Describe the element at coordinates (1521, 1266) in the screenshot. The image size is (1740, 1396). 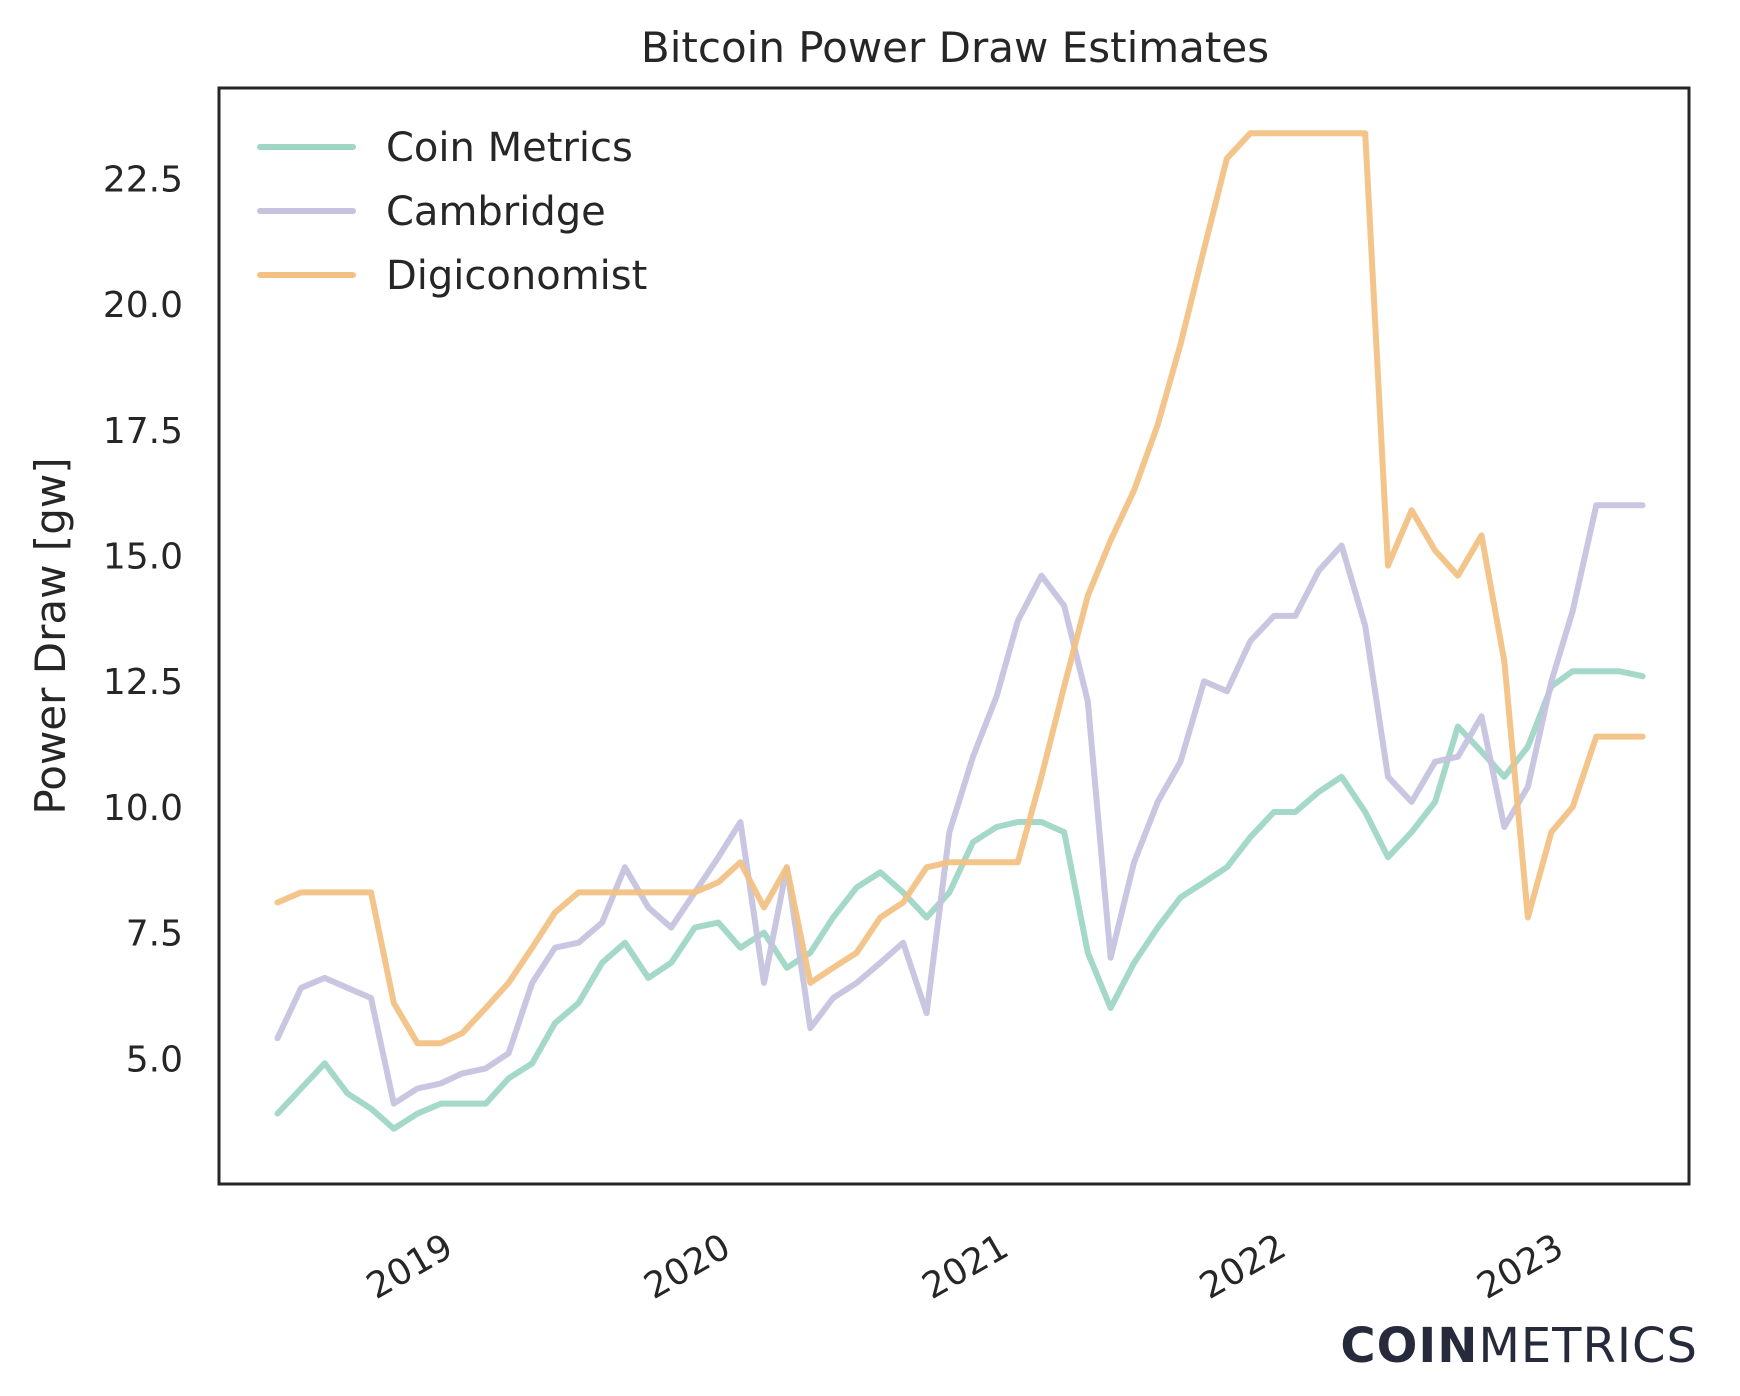
I see `x-tick-label: 2023` at that location.